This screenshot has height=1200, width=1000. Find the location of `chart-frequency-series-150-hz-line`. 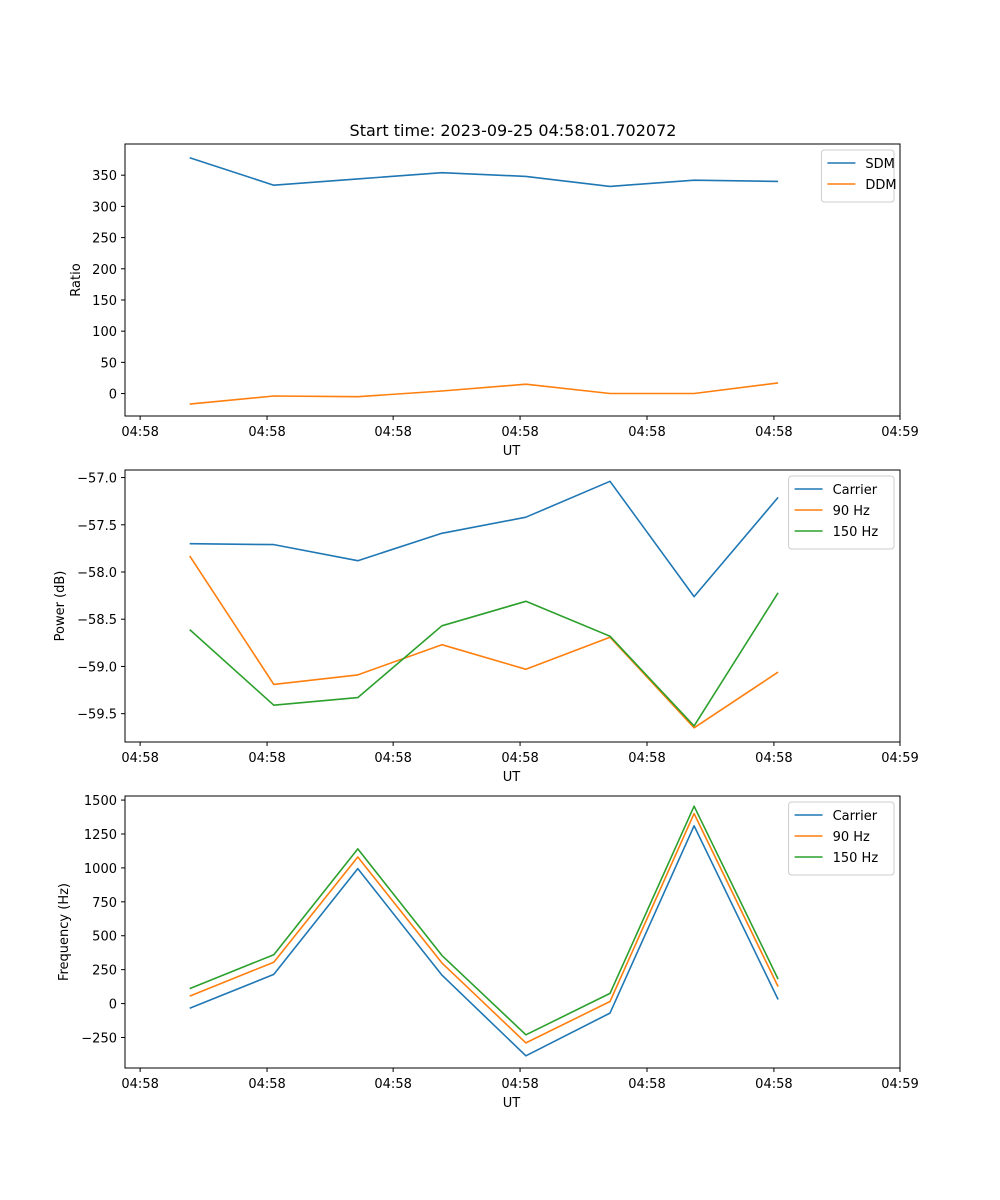

chart-frequency-series-150-hz-line is located at coordinates (484, 920).